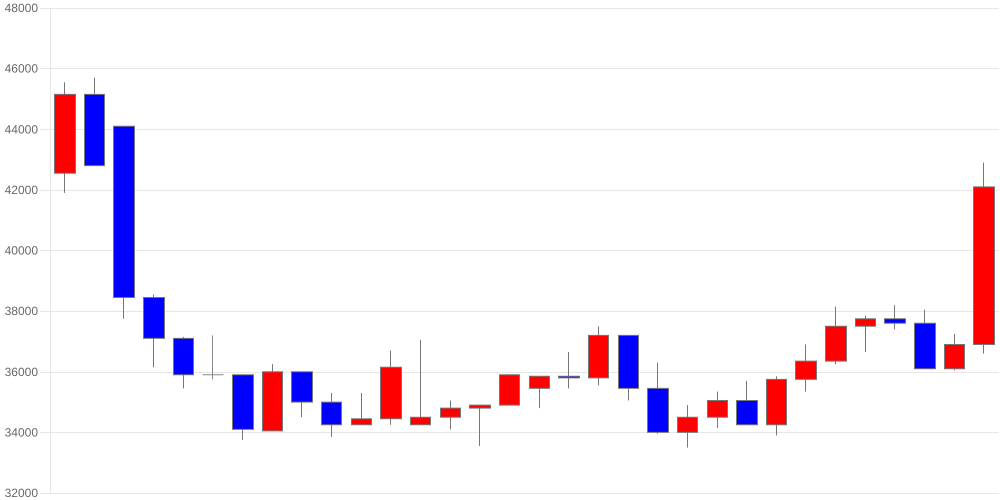 The height and width of the screenshot is (500, 1000). I want to click on y-tick-label: 42000, so click(21, 189).